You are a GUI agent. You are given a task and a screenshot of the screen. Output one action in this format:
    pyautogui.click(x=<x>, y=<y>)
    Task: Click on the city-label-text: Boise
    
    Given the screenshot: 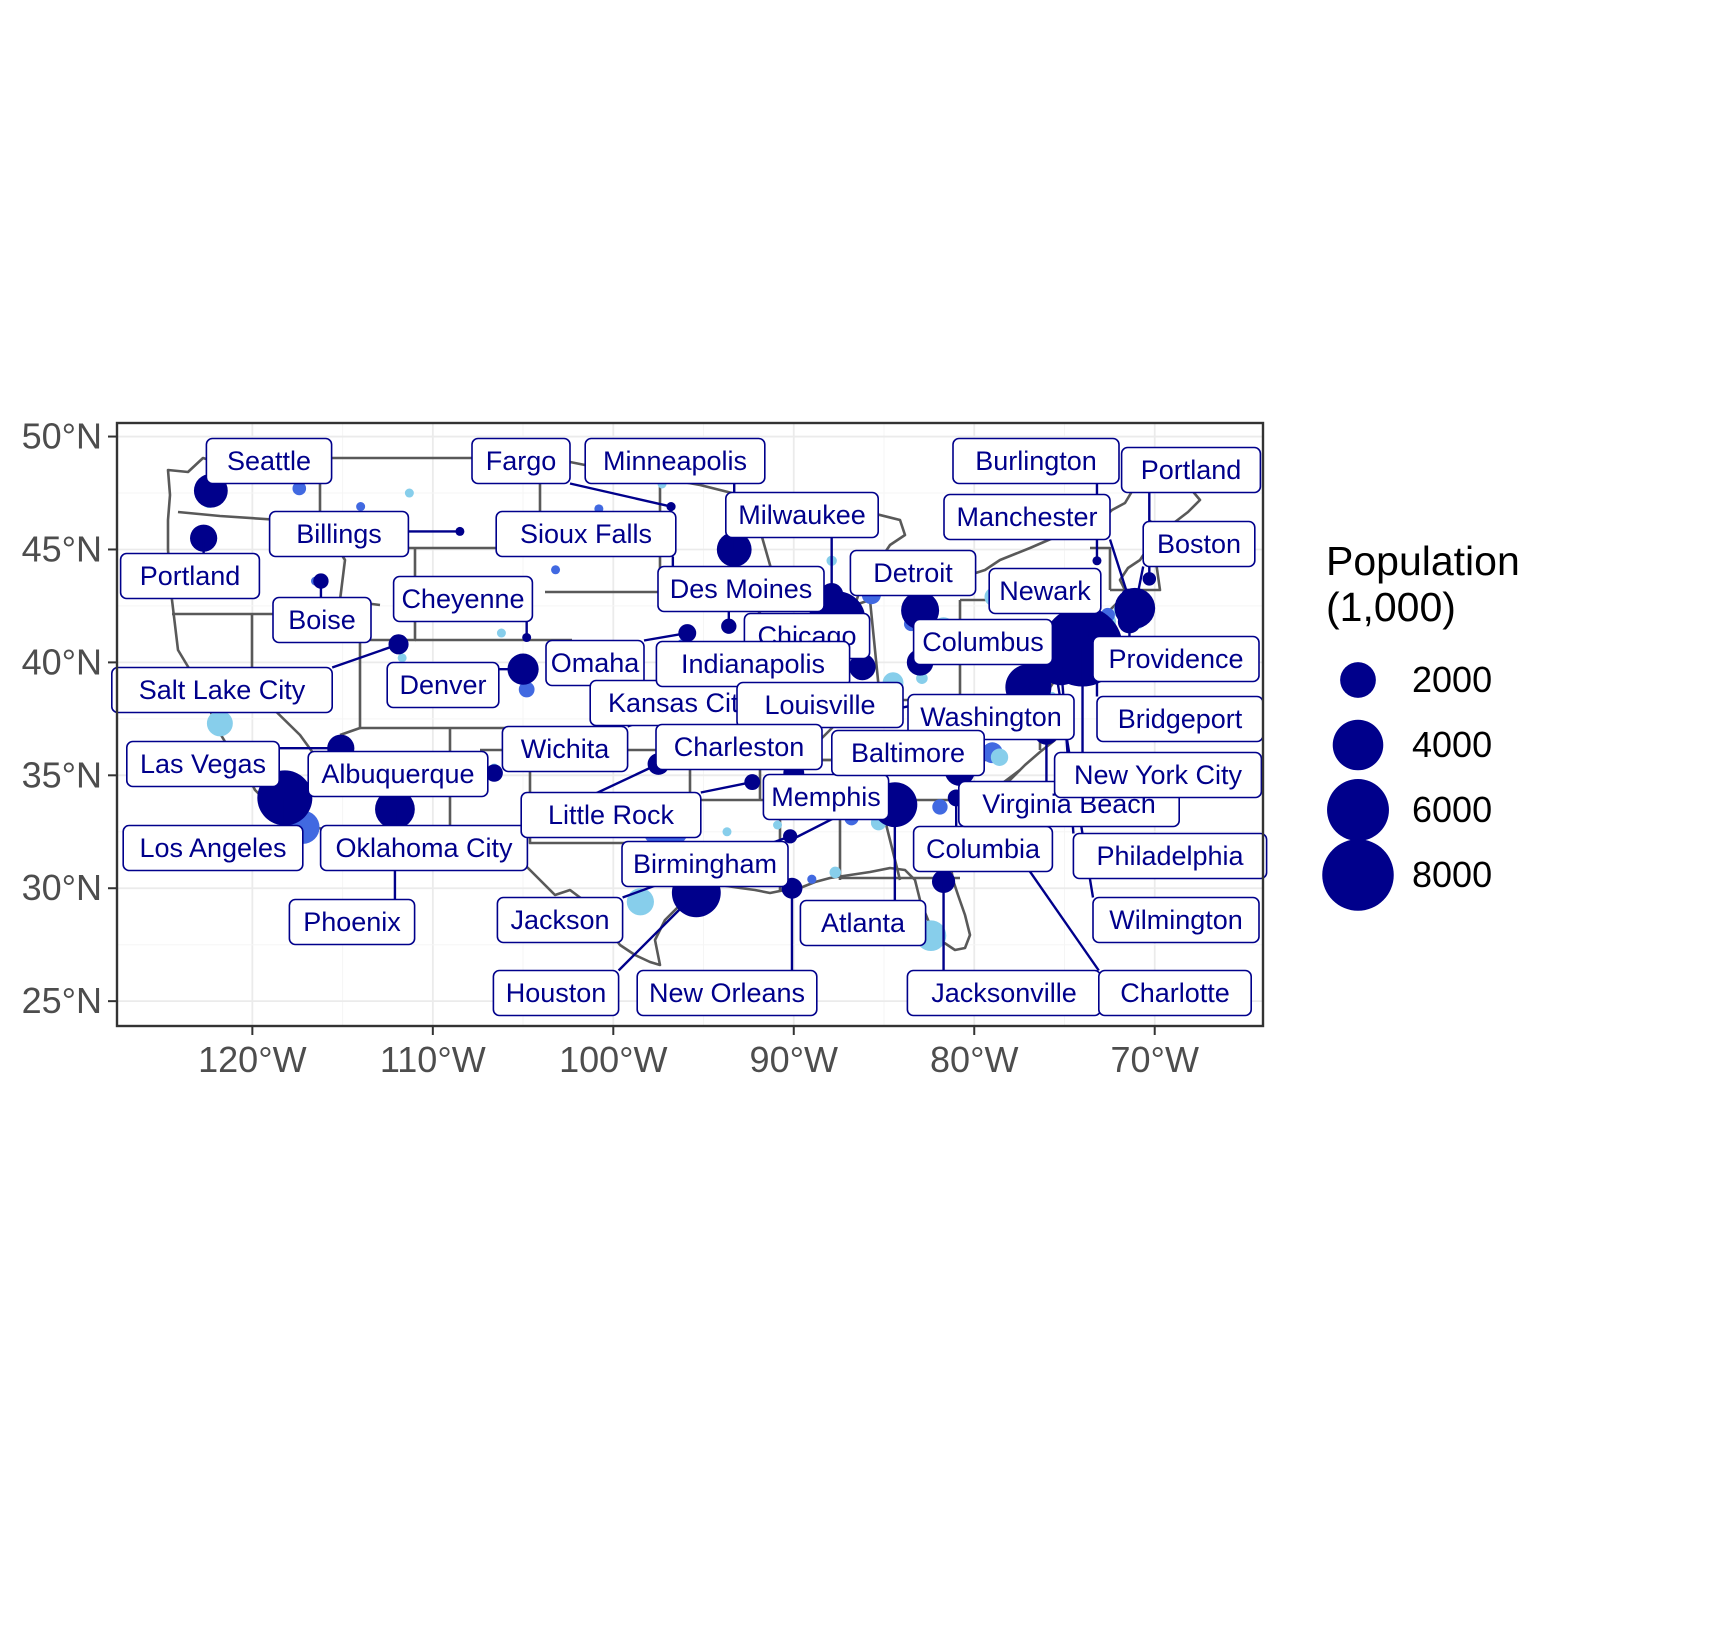 What is the action you would take?
    pyautogui.click(x=322, y=620)
    